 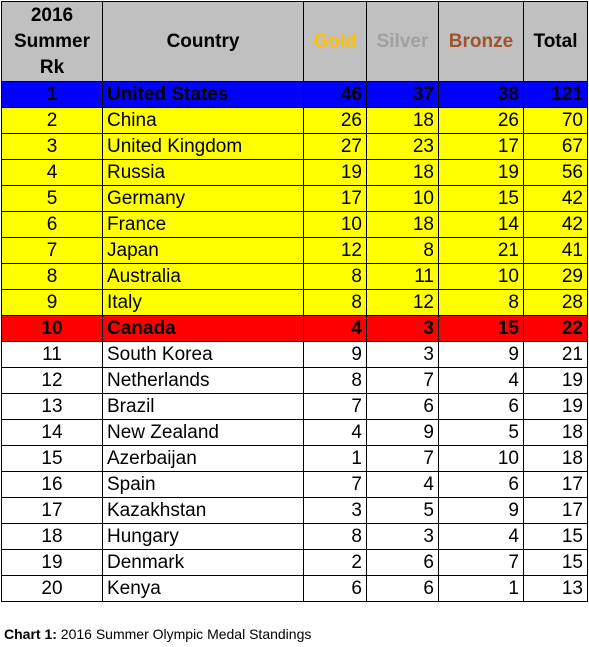 I want to click on table-row: 8 Australia 8 11 10 29, so click(x=294, y=276).